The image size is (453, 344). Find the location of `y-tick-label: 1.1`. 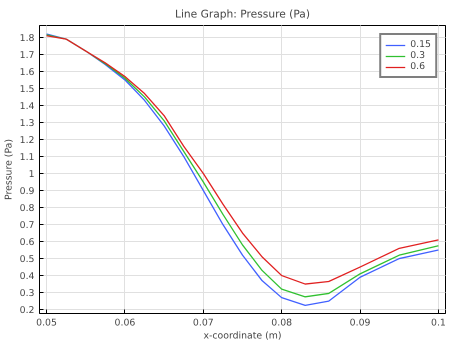

y-tick-label: 1.1 is located at coordinates (27, 157).